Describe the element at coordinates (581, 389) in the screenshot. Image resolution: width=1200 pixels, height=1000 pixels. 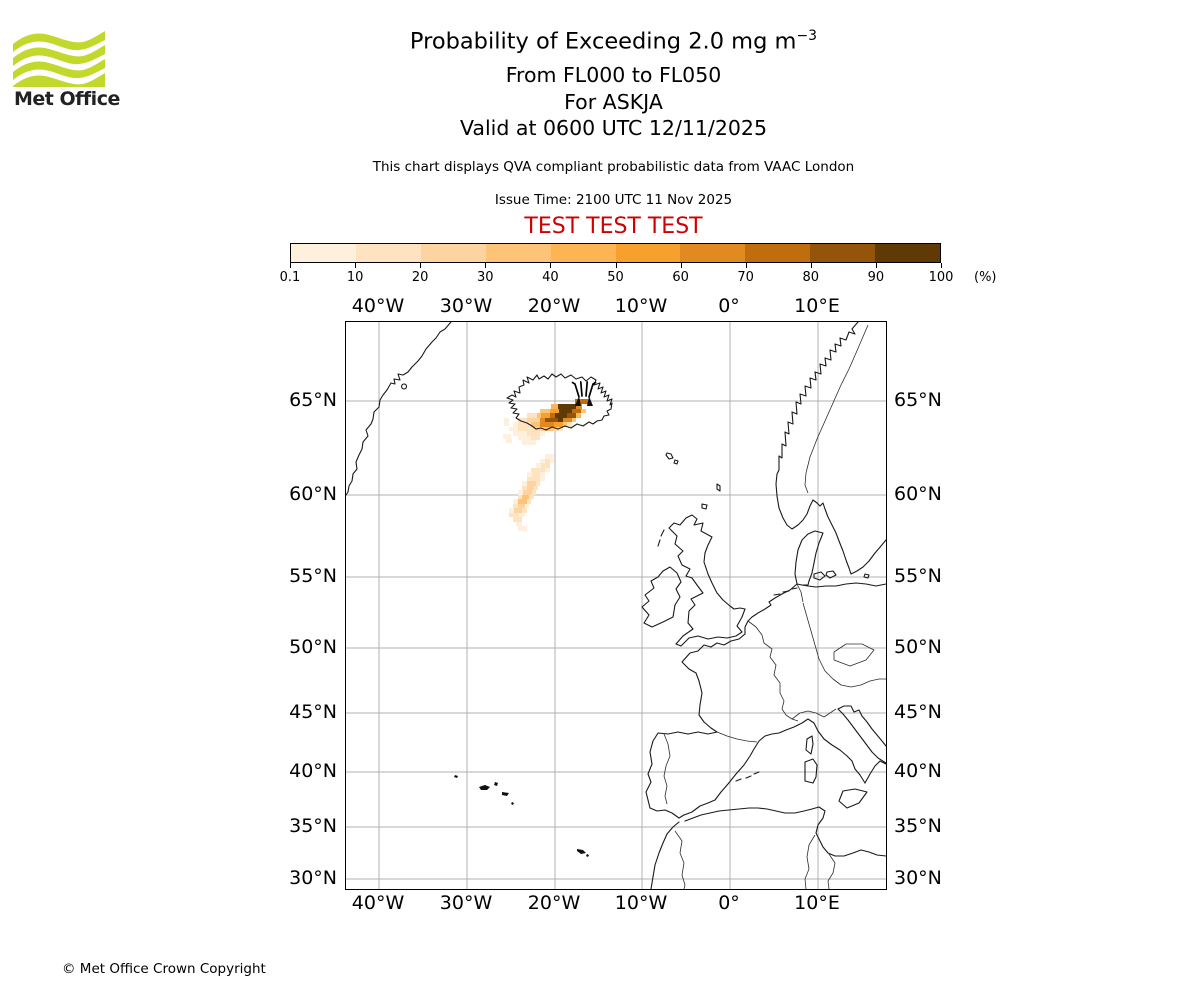
I see `volcano-spike-left` at that location.